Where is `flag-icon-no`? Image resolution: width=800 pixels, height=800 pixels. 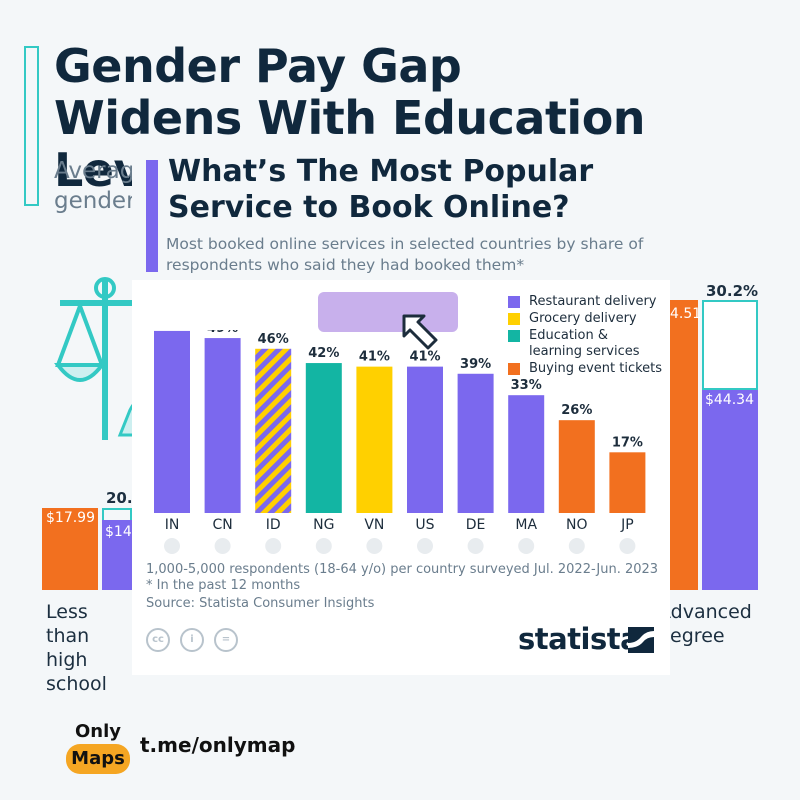 flag-icon-no is located at coordinates (576, 546).